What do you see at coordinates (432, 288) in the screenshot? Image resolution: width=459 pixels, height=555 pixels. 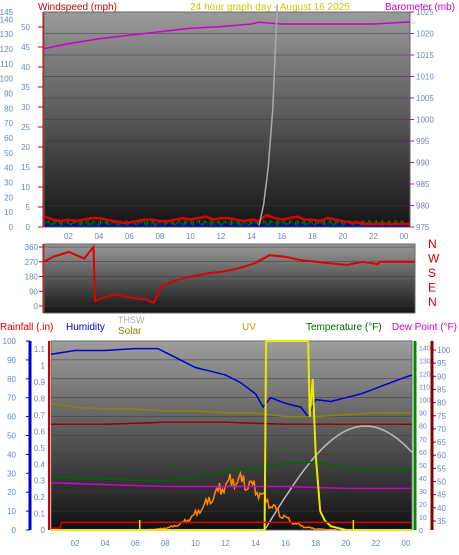 I see `compass-label: E` at bounding box center [432, 288].